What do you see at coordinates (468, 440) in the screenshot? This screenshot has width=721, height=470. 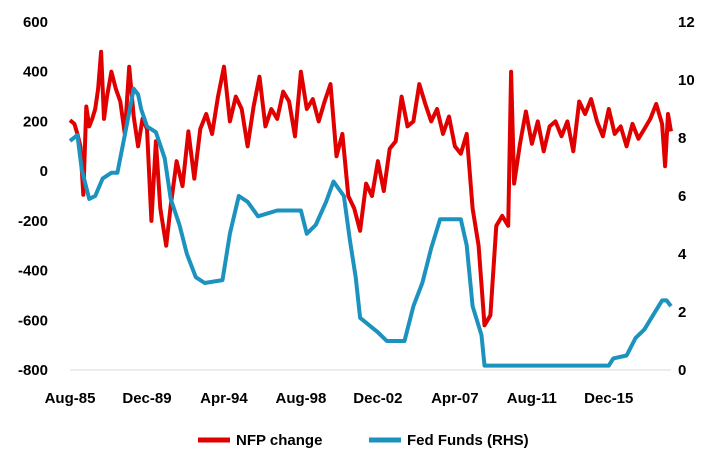 I see `legend-label-fed-funds: Fed Funds (RHS)` at bounding box center [468, 440].